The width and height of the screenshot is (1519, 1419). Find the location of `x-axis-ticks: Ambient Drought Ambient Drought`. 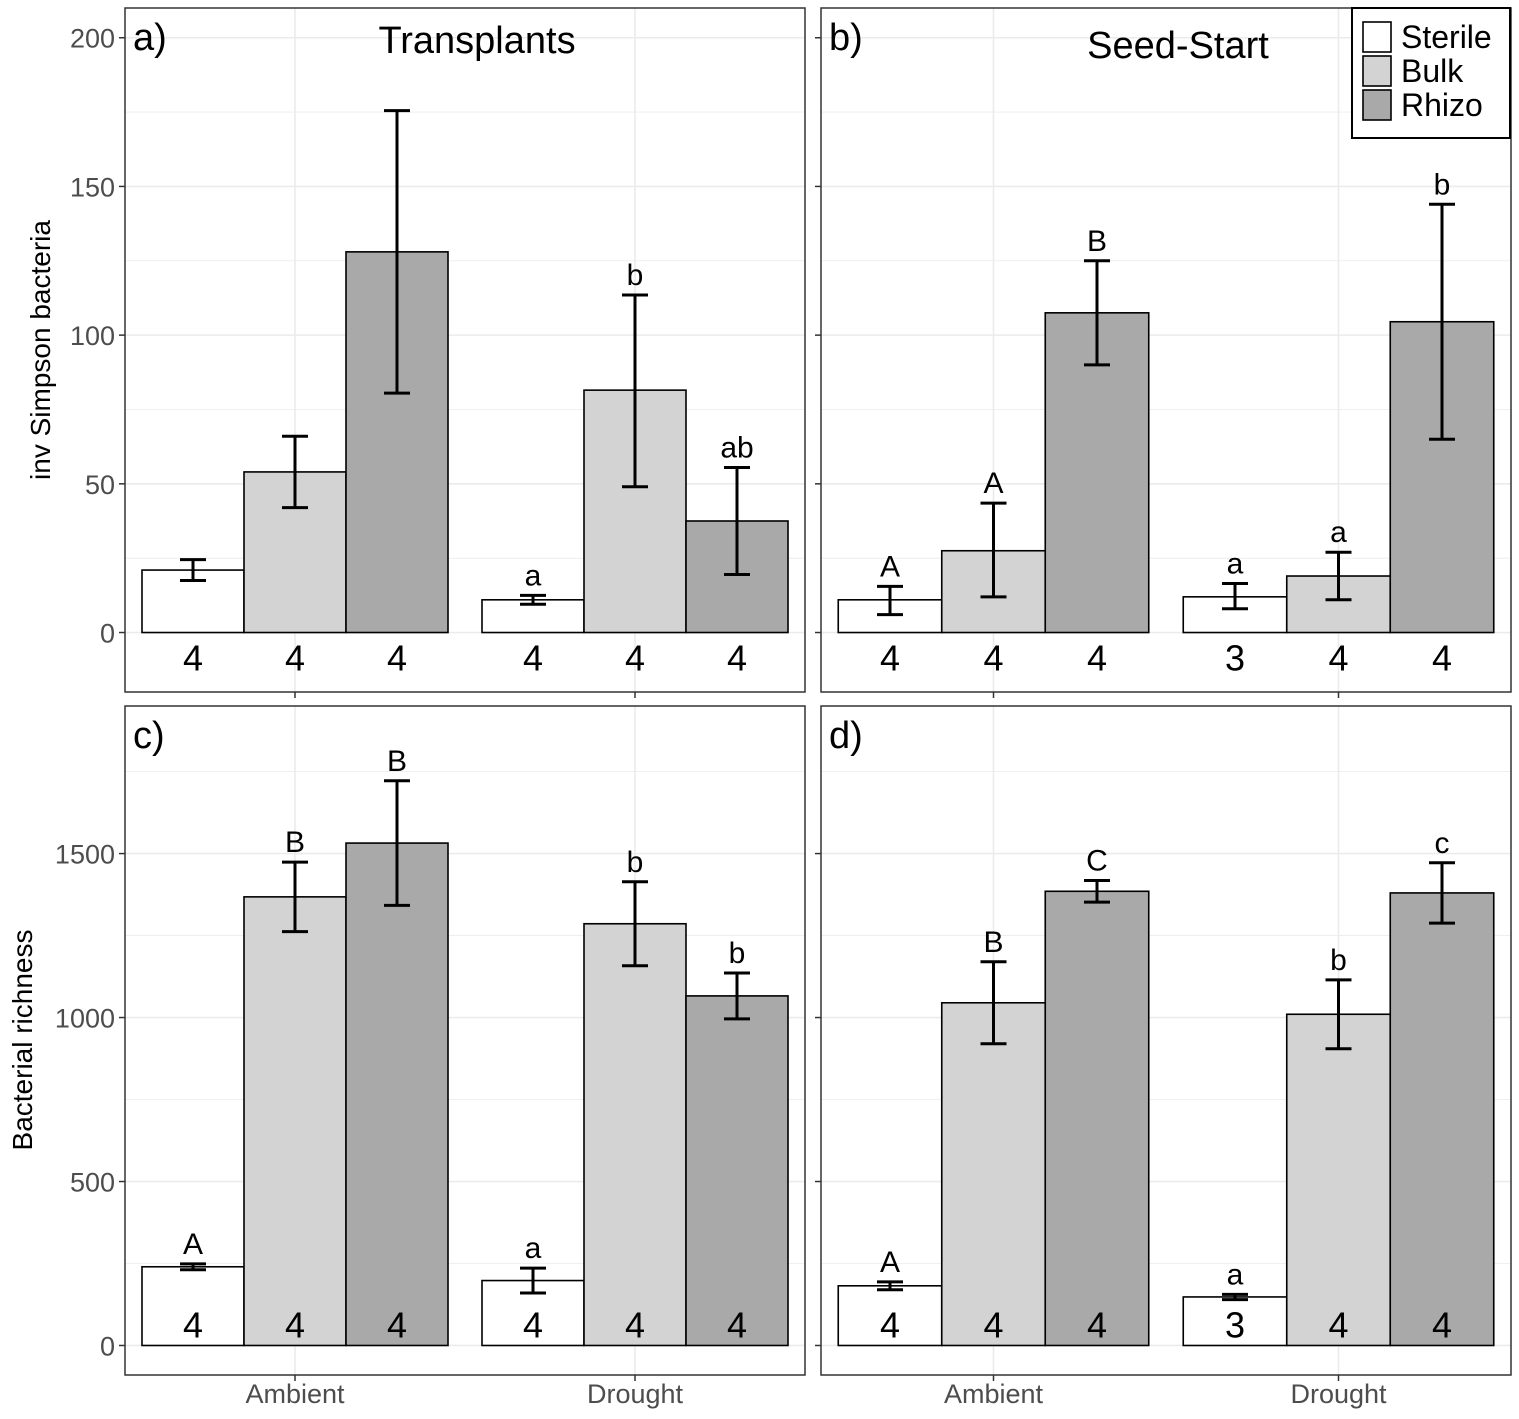

x-axis-ticks: Ambient Drought Ambient Drought is located at coordinates (816, 1394).